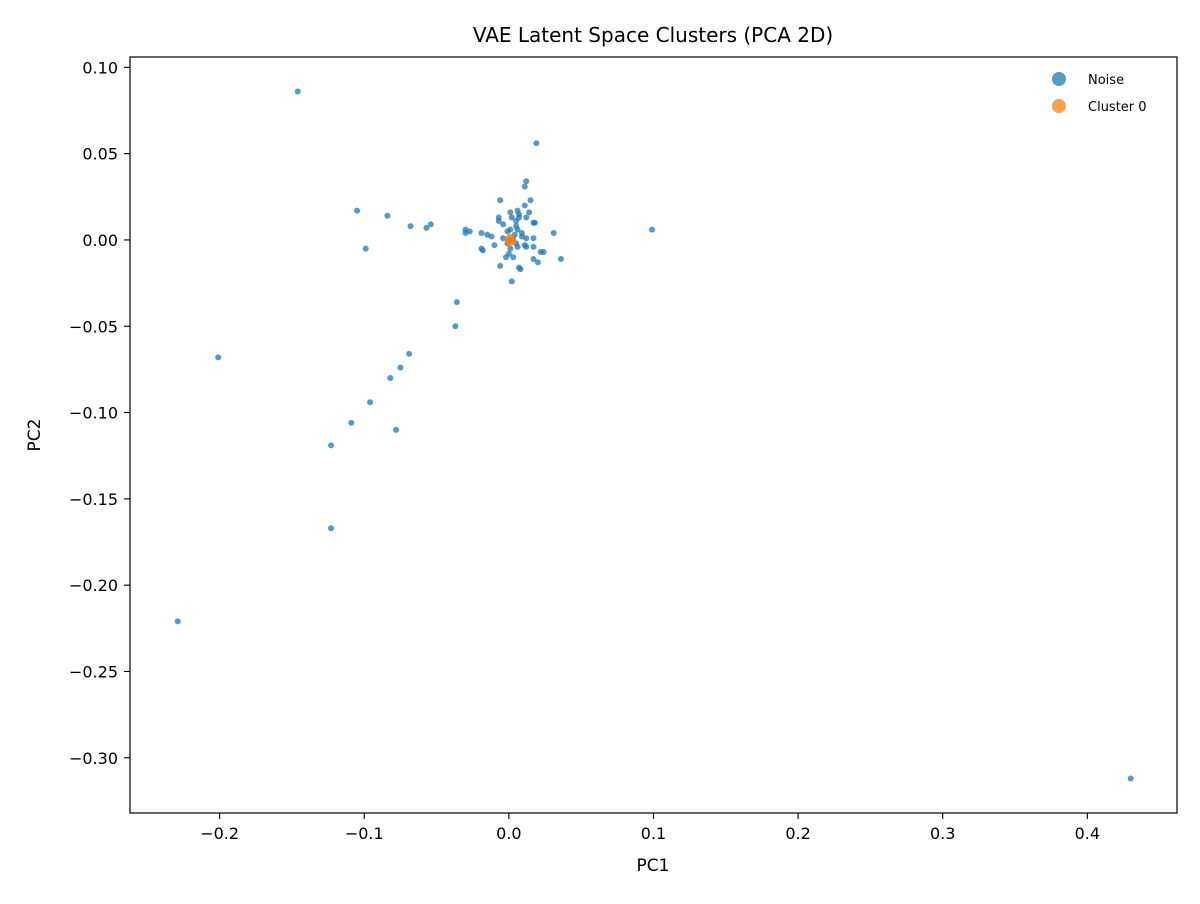 Image resolution: width=1200 pixels, height=904 pixels. I want to click on legend-label: Cluster 0, so click(1117, 107).